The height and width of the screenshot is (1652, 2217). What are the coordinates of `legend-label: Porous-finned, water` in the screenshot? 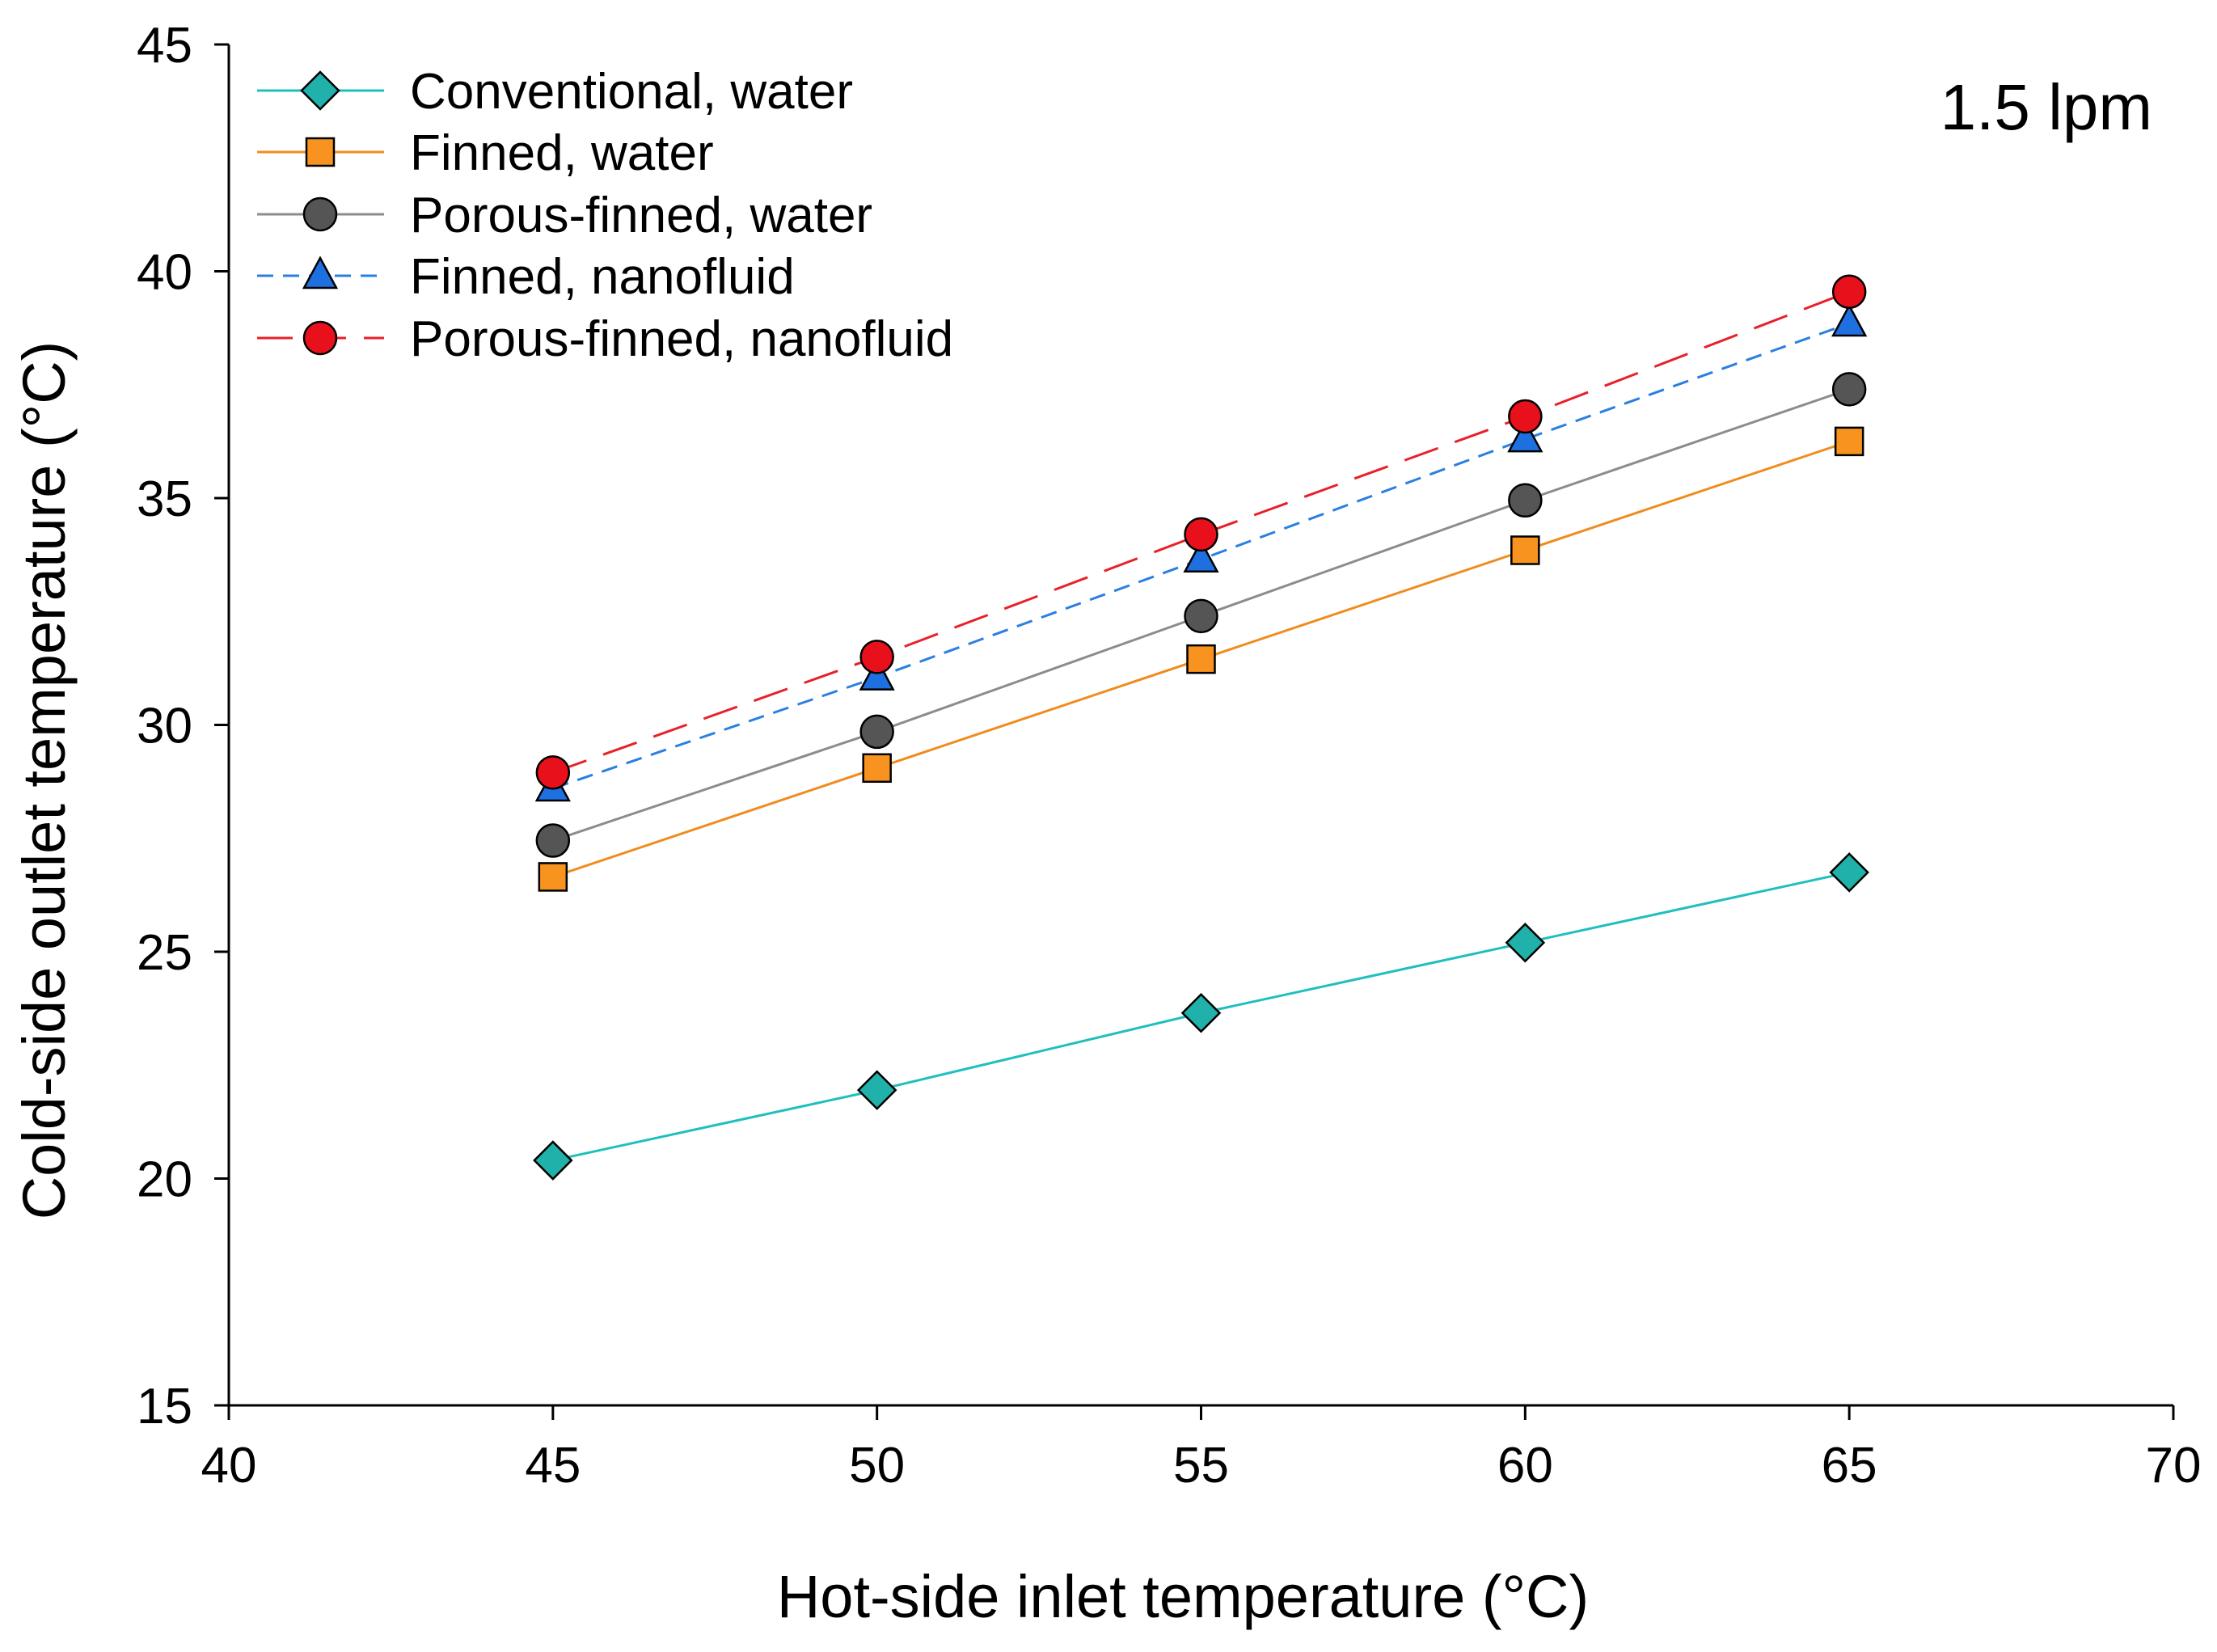 It's located at (641, 215).